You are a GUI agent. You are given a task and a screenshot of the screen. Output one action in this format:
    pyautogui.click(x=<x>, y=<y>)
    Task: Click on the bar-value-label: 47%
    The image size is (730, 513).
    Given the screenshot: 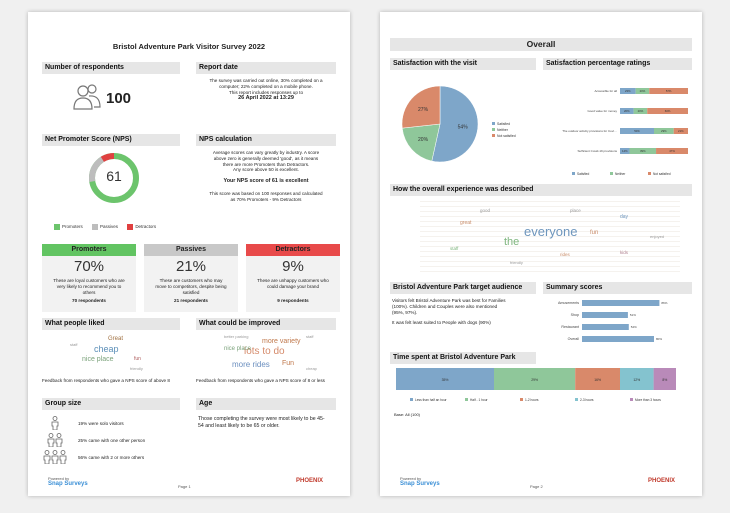 What is the action you would take?
    pyautogui.click(x=672, y=151)
    